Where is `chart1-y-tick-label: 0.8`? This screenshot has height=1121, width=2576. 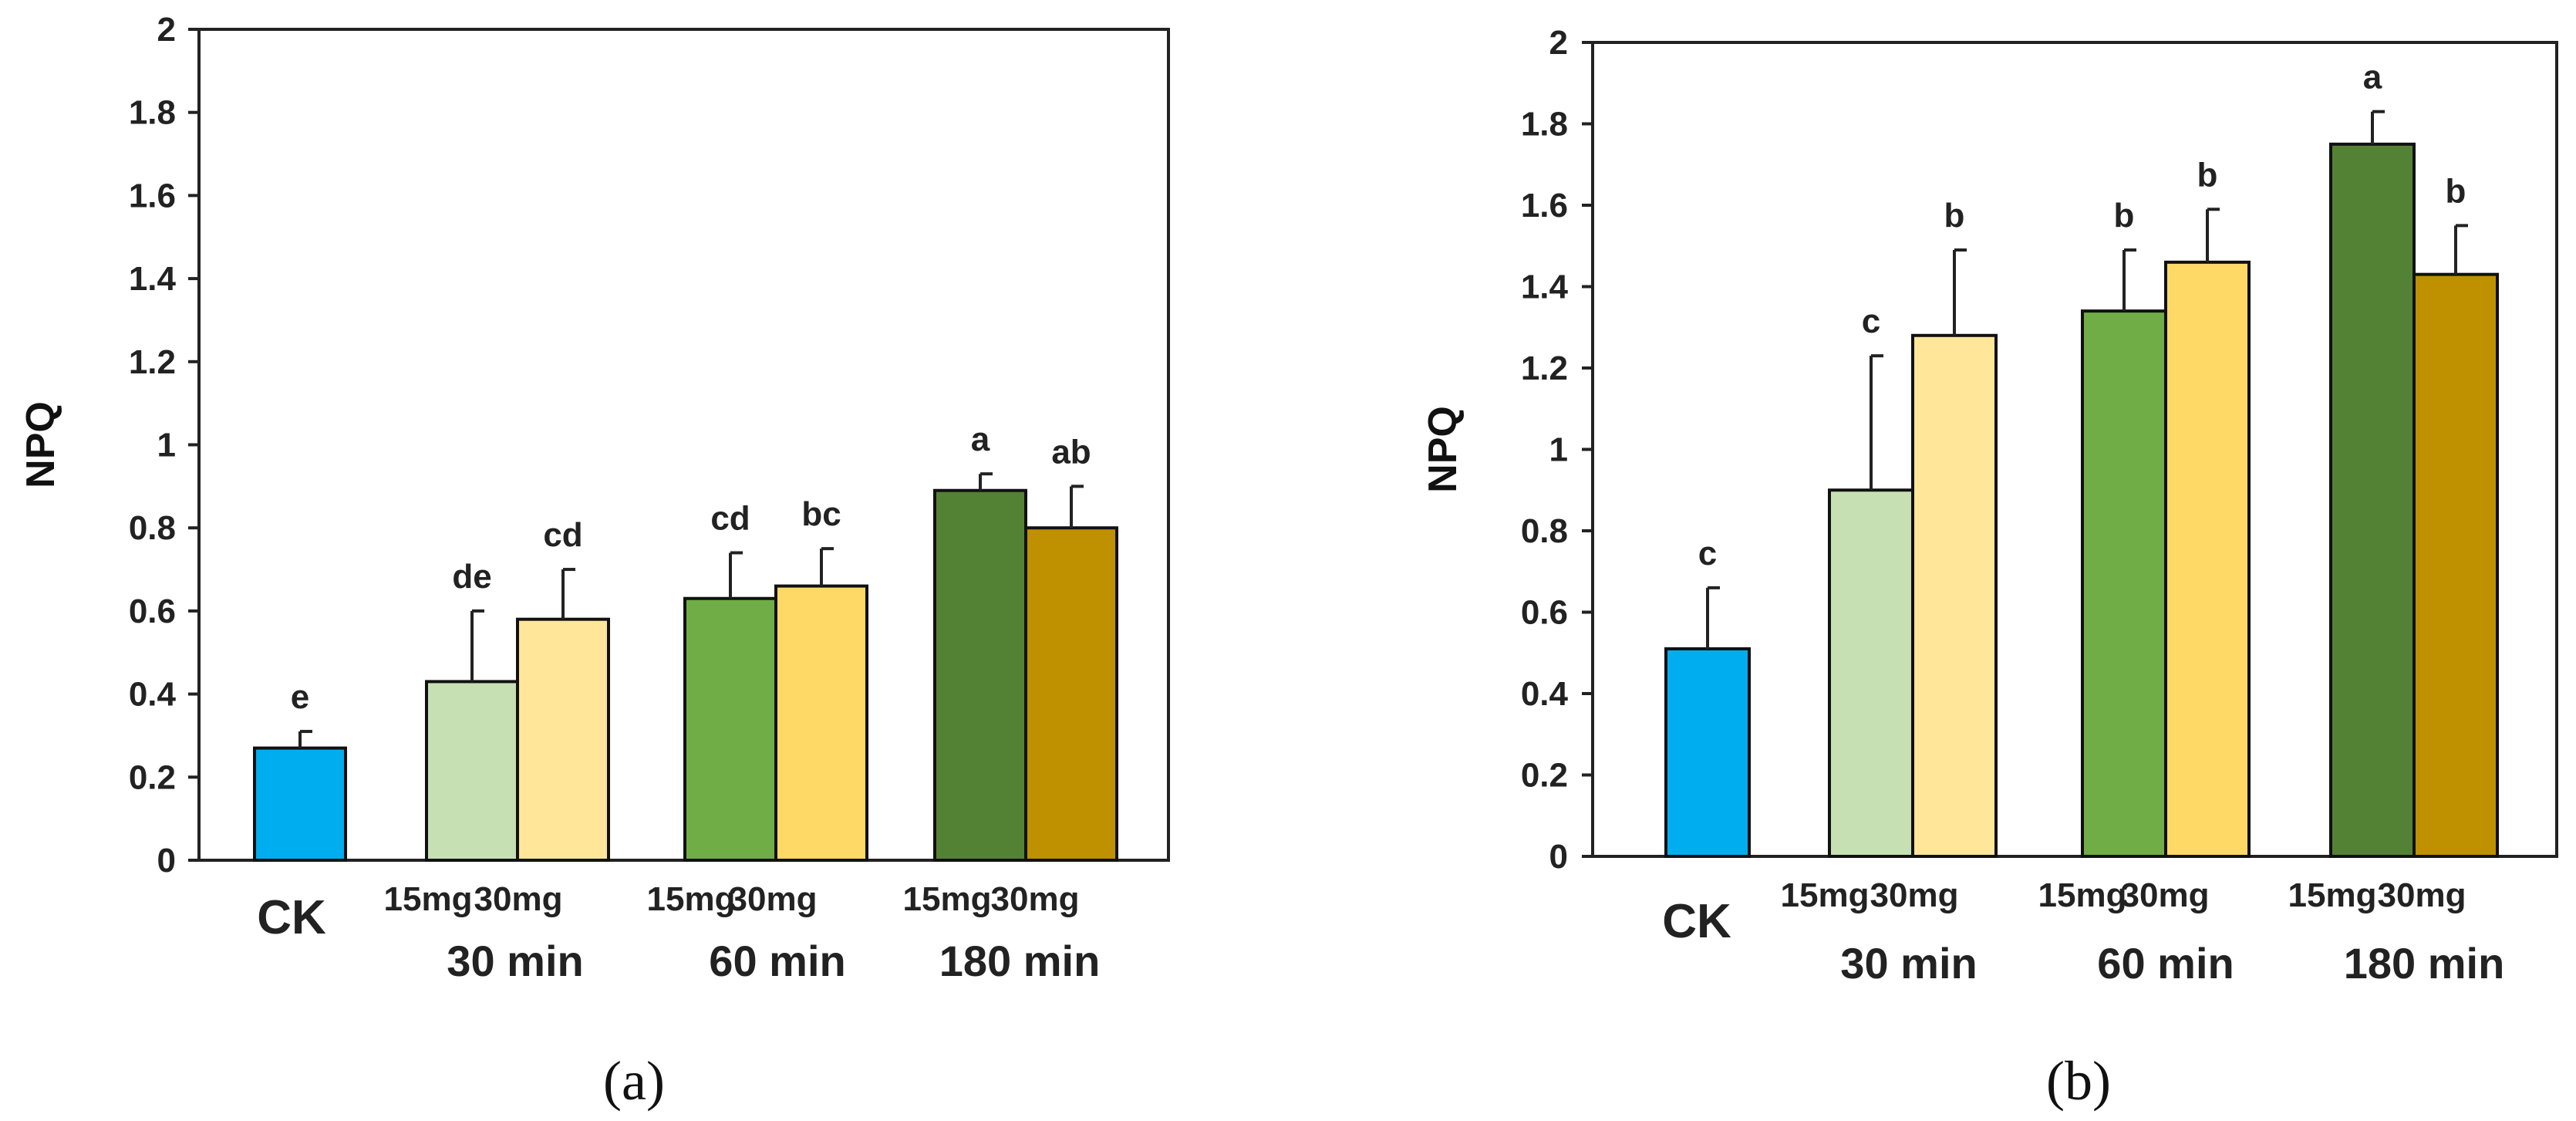
chart1-y-tick-label: 0.8 is located at coordinates (152, 528).